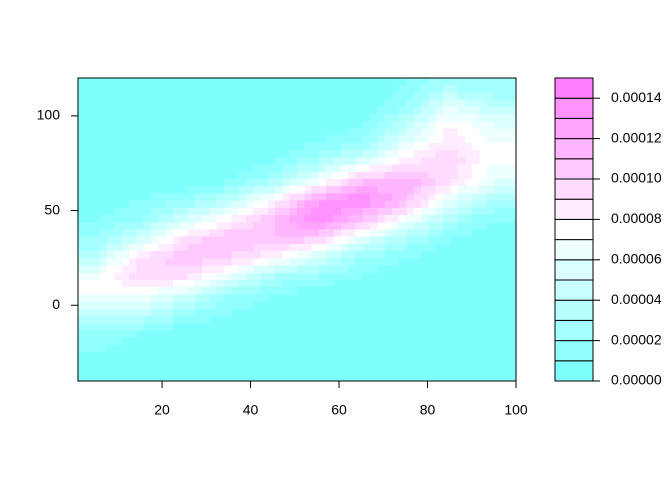 This screenshot has width=672, height=480. I want to click on x-tick-label: 40, so click(251, 410).